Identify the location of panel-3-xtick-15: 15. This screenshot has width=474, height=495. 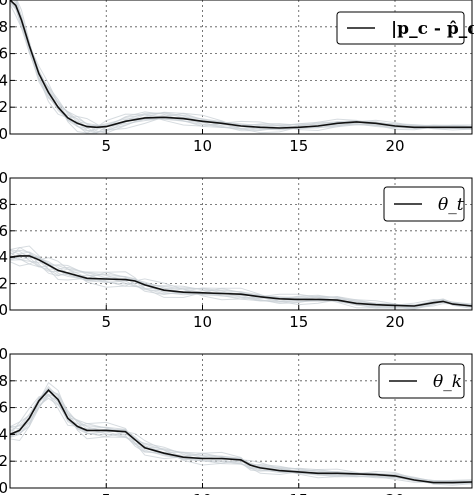
(298, 493).